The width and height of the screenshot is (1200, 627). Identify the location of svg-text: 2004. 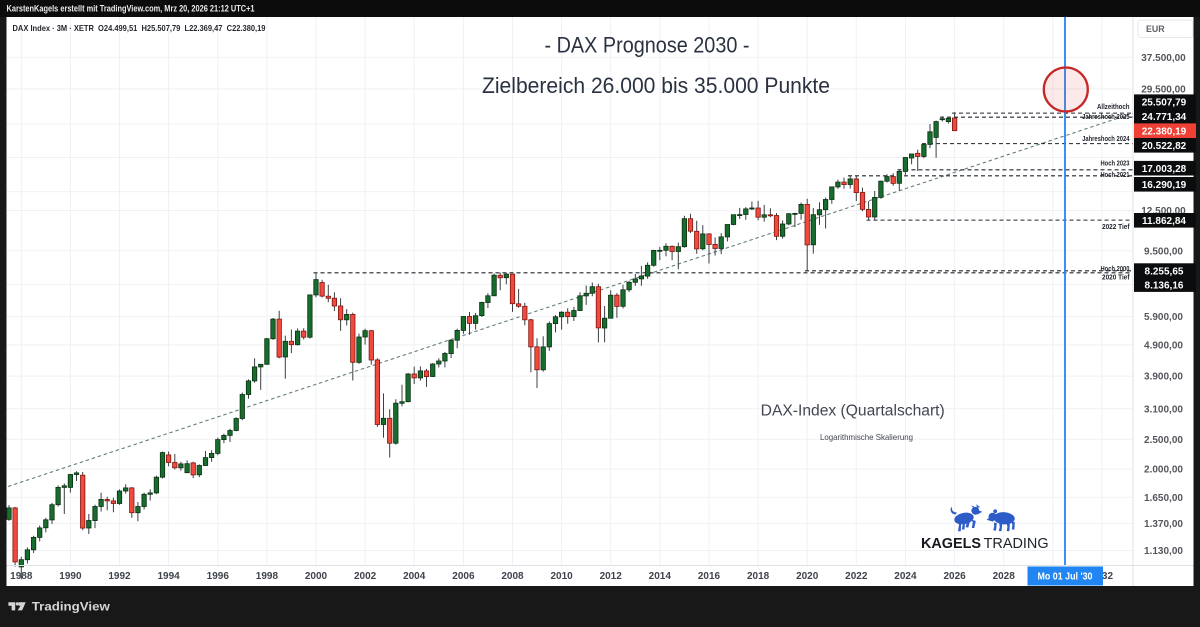
(414, 576).